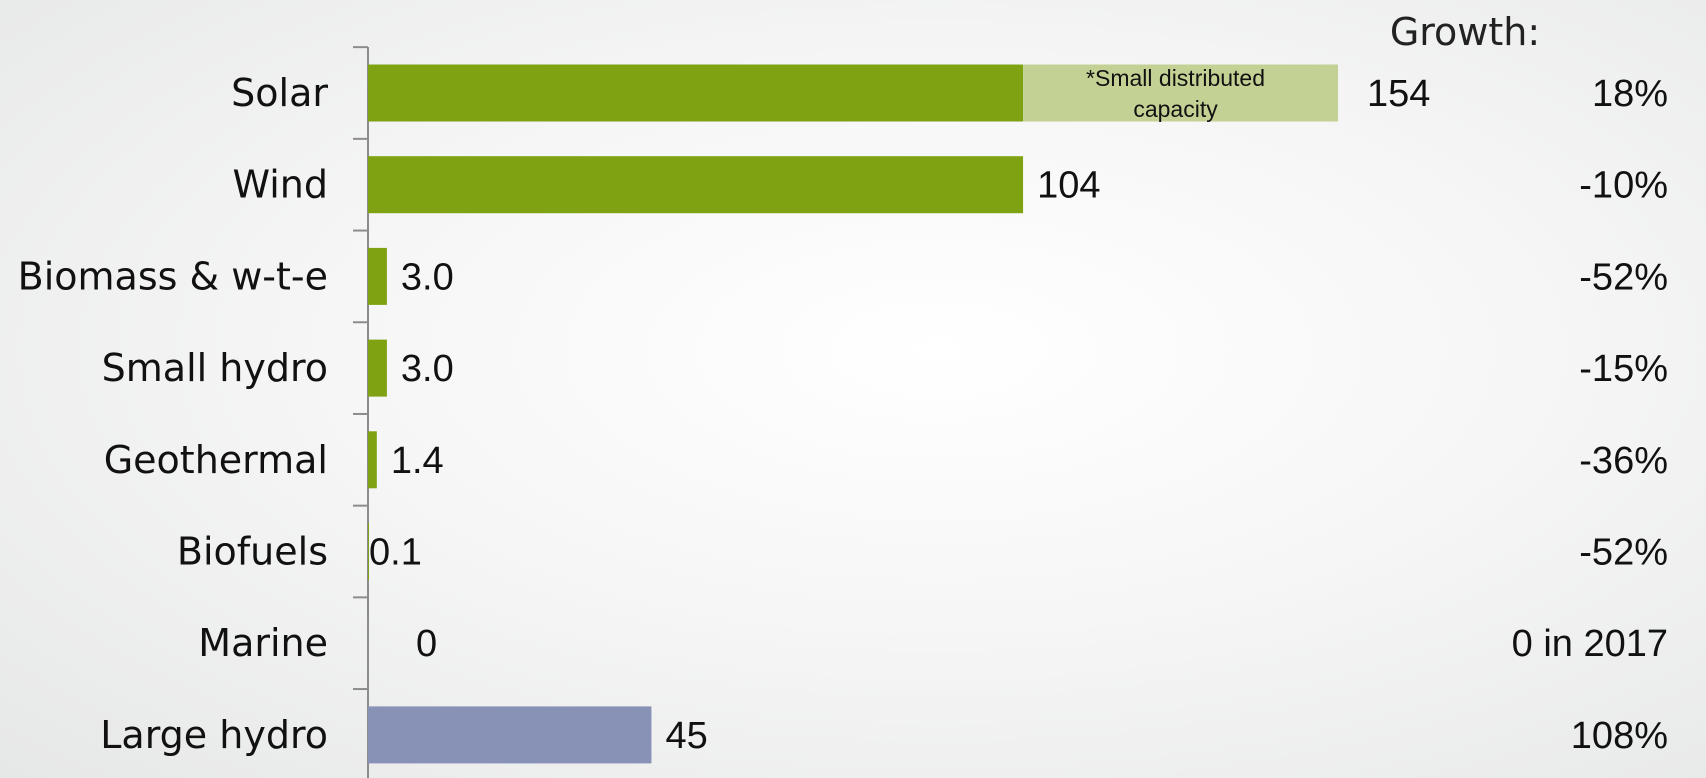 The image size is (1706, 778). I want to click on growth-label-geothermal: -36%, so click(1623, 461).